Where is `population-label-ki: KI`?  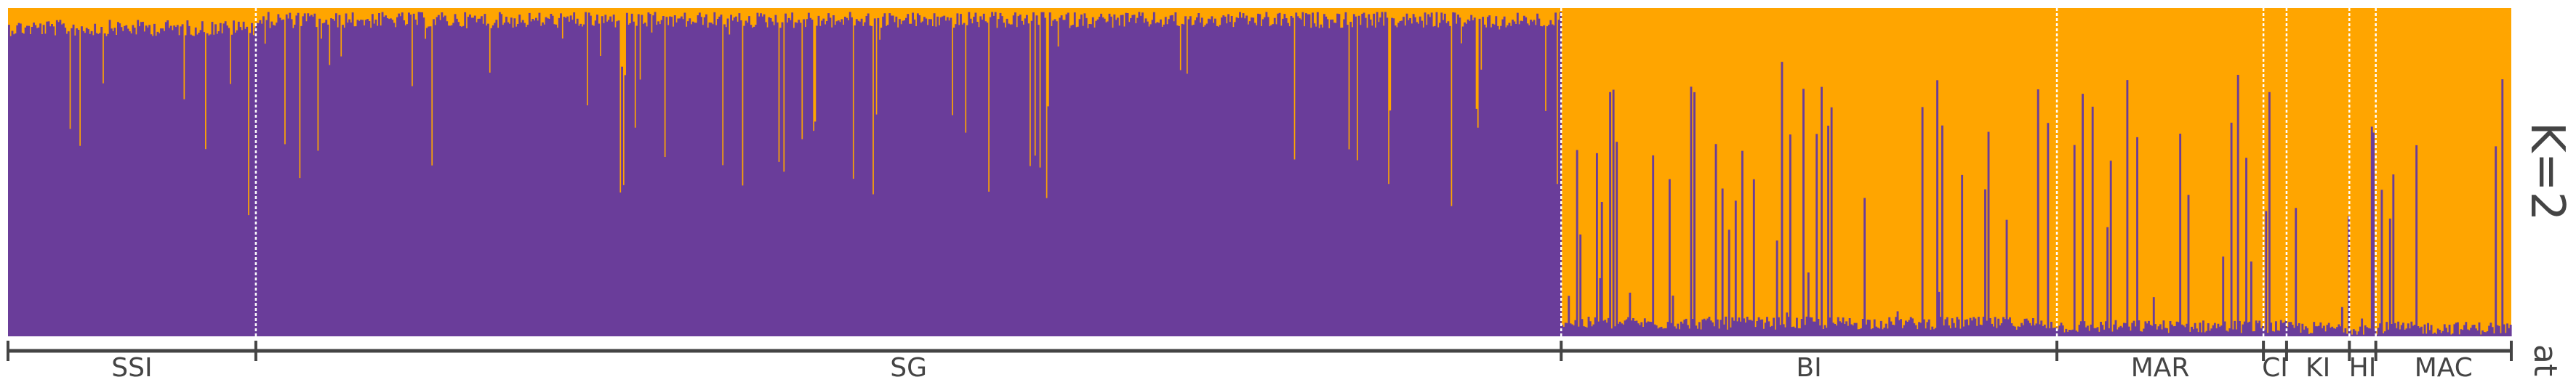
population-label-ki: KI is located at coordinates (2318, 365).